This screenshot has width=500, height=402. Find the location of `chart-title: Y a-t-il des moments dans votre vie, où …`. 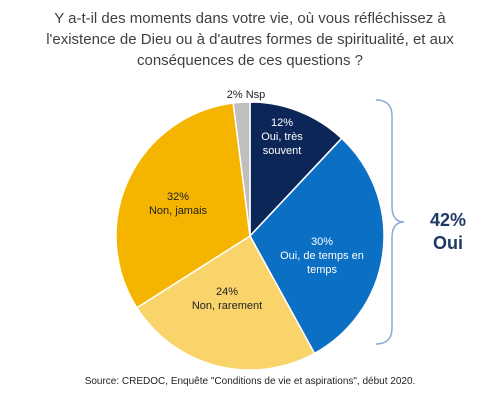

chart-title: Y a-t-il des moments dans votre vie, où … is located at coordinates (250, 39).